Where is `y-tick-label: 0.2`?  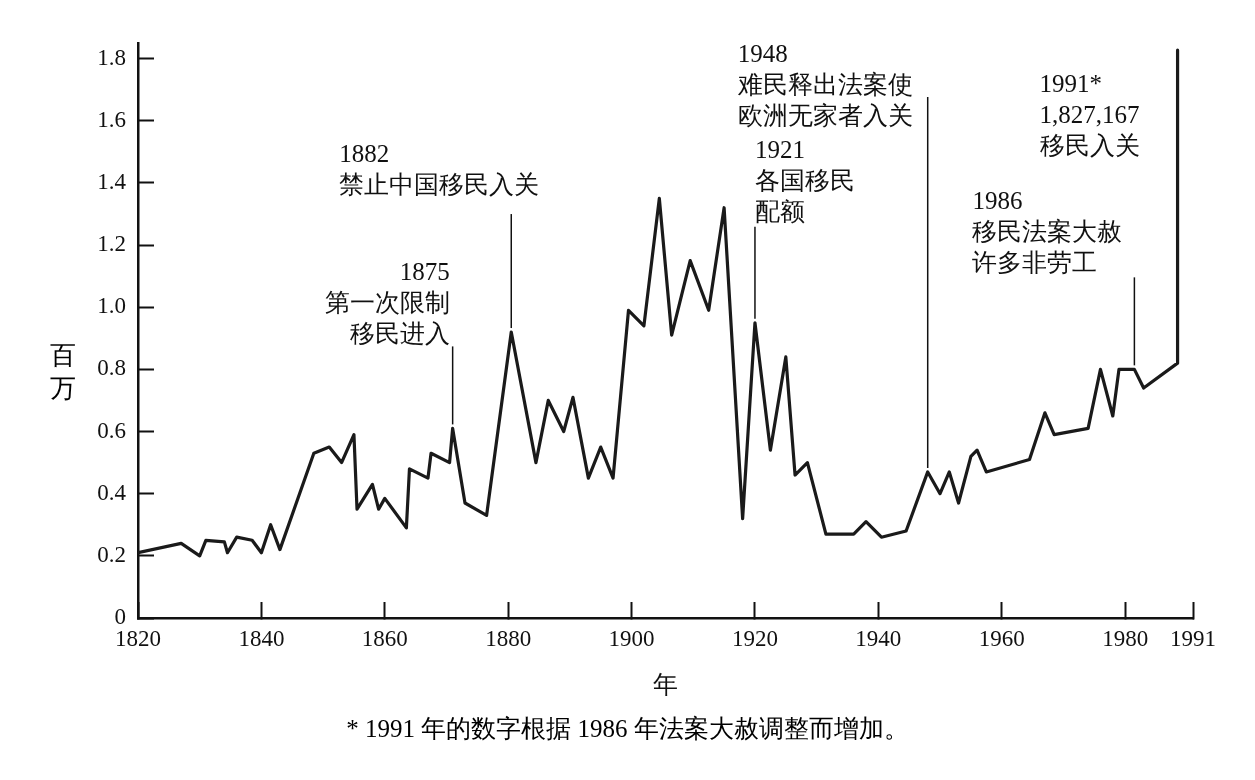 y-tick-label: 0.2 is located at coordinates (111, 554).